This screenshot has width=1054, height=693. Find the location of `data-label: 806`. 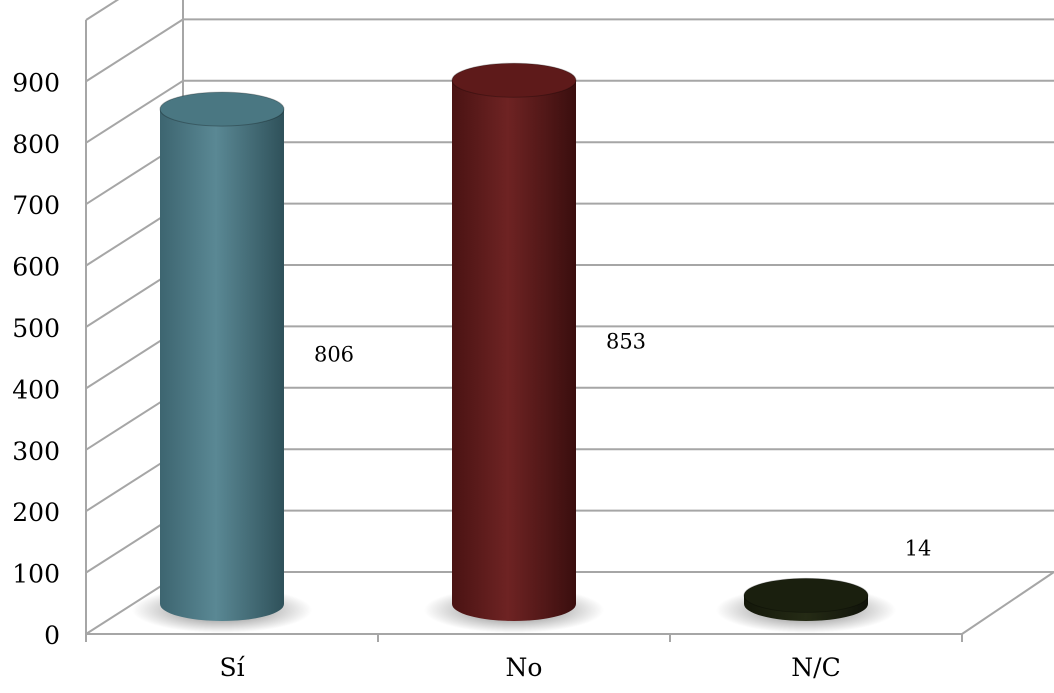

data-label: 806 is located at coordinates (334, 354).